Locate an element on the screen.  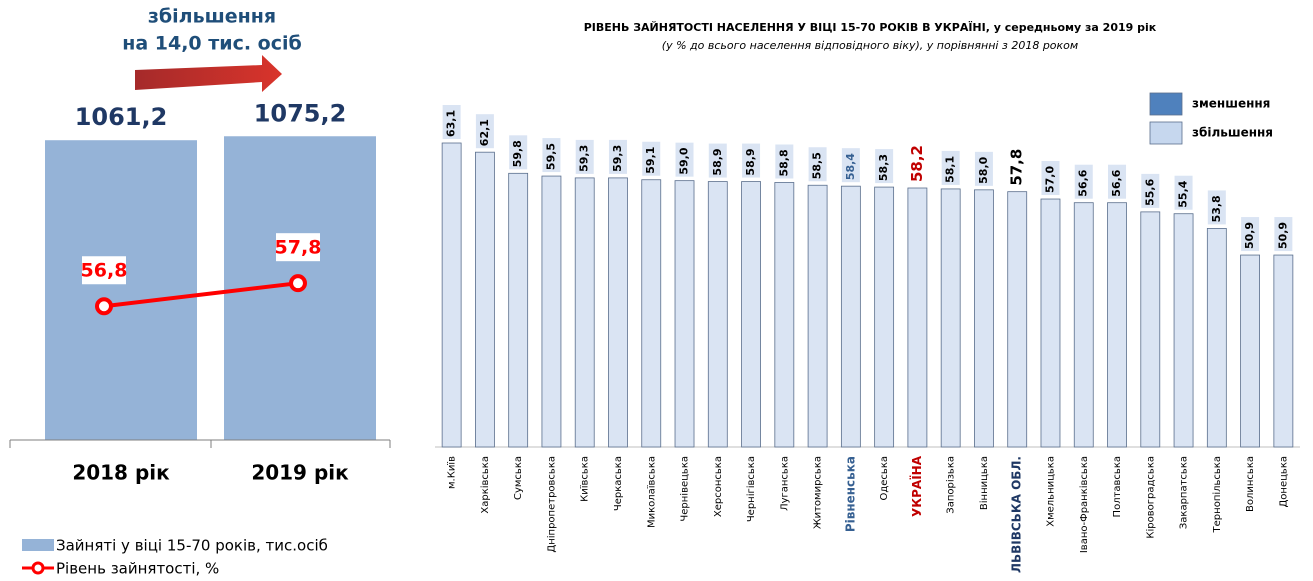
line-value-label: 56,8 is located at coordinates (104, 271).